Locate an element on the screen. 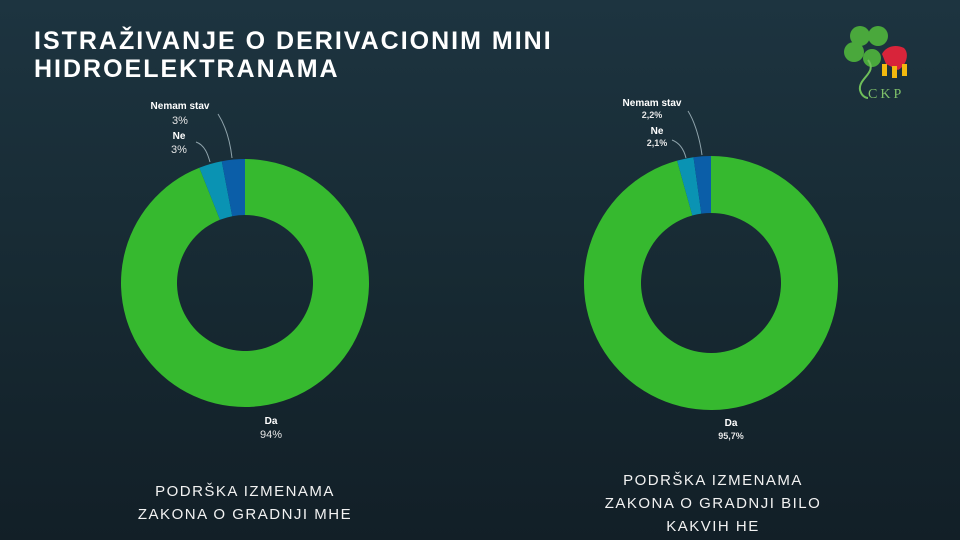  logo-text: CKP is located at coordinates (886, 94).